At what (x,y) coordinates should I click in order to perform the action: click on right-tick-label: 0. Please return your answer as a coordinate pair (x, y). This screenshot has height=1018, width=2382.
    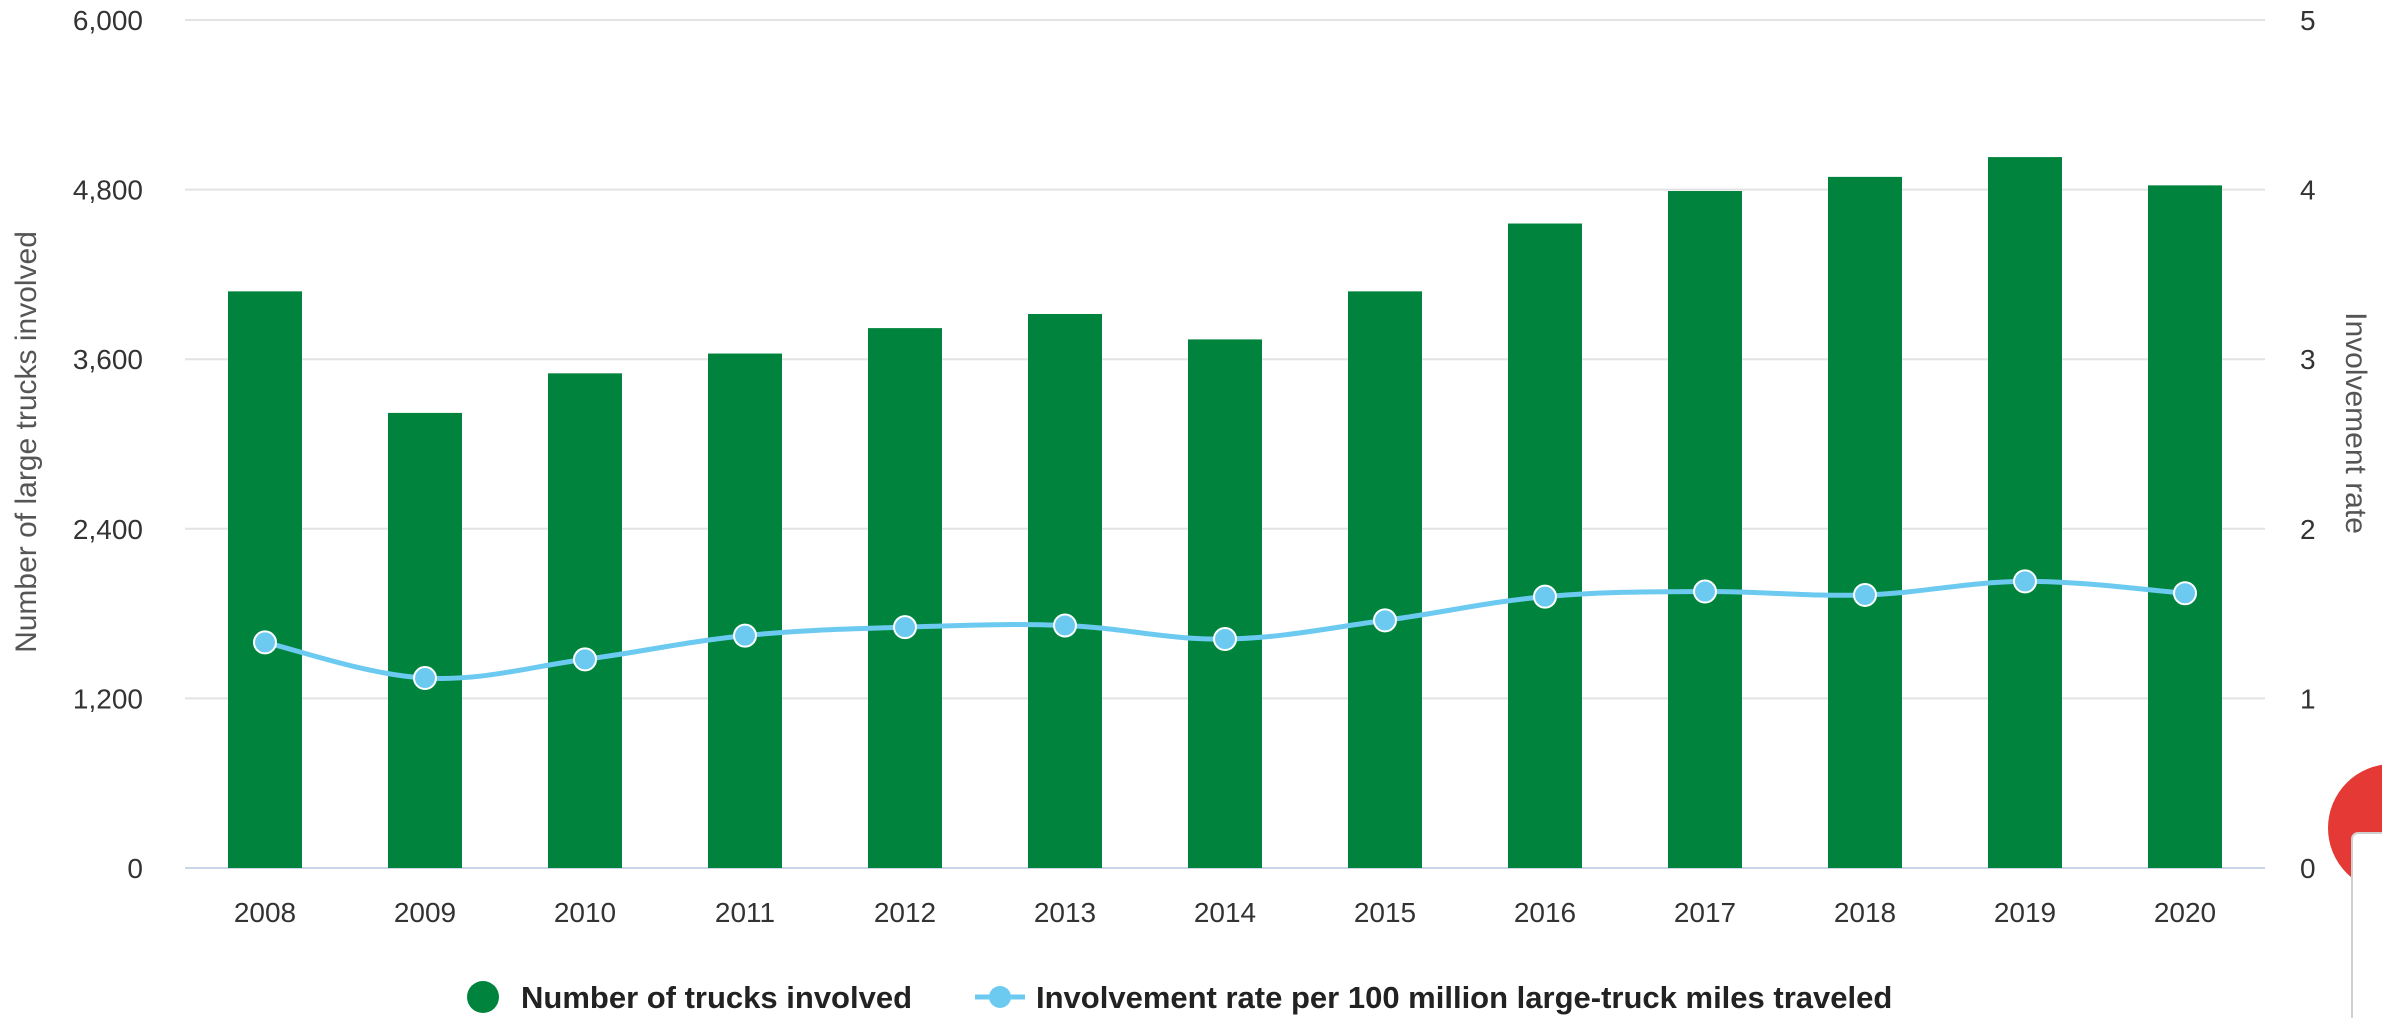
    Looking at the image, I should click on (2308, 868).